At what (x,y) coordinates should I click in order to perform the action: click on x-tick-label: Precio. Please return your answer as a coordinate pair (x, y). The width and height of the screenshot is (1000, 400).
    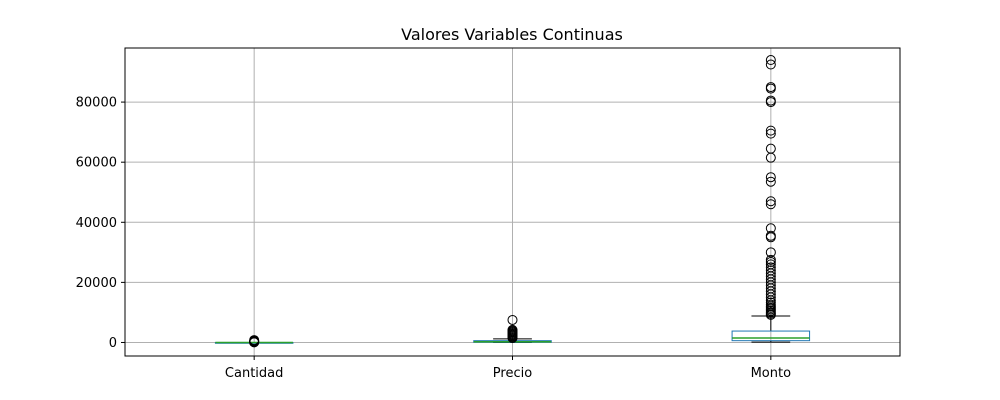
    Looking at the image, I should click on (512, 373).